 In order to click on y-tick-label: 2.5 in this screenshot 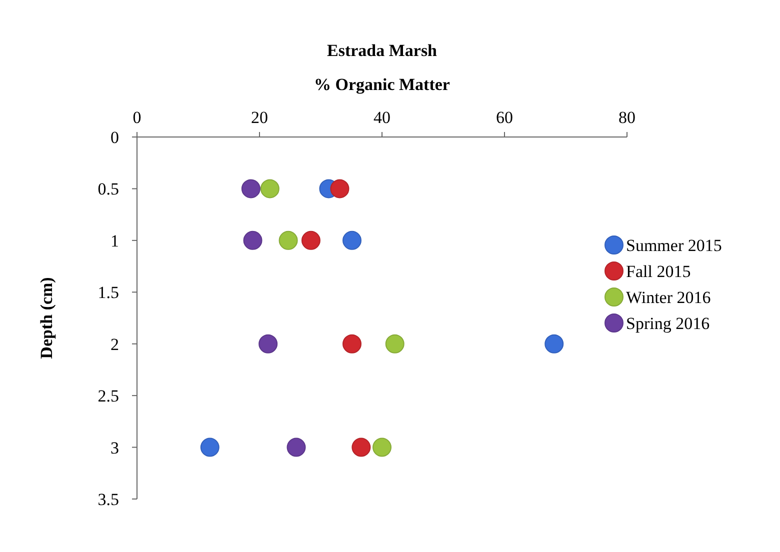, I will do `click(108, 396)`.